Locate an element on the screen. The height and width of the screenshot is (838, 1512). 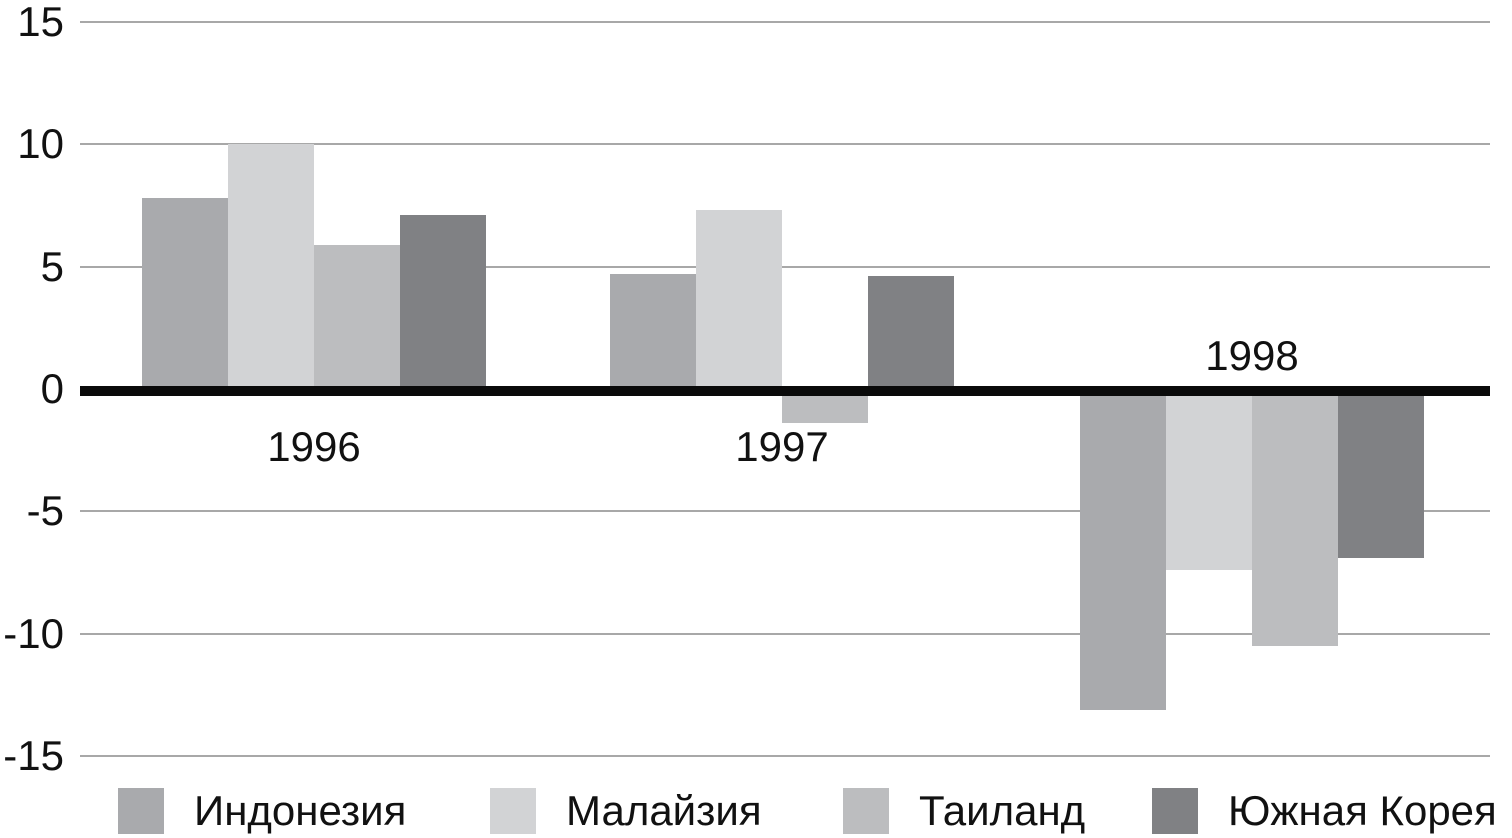
y-tick-label: 15 is located at coordinates (40, 22).